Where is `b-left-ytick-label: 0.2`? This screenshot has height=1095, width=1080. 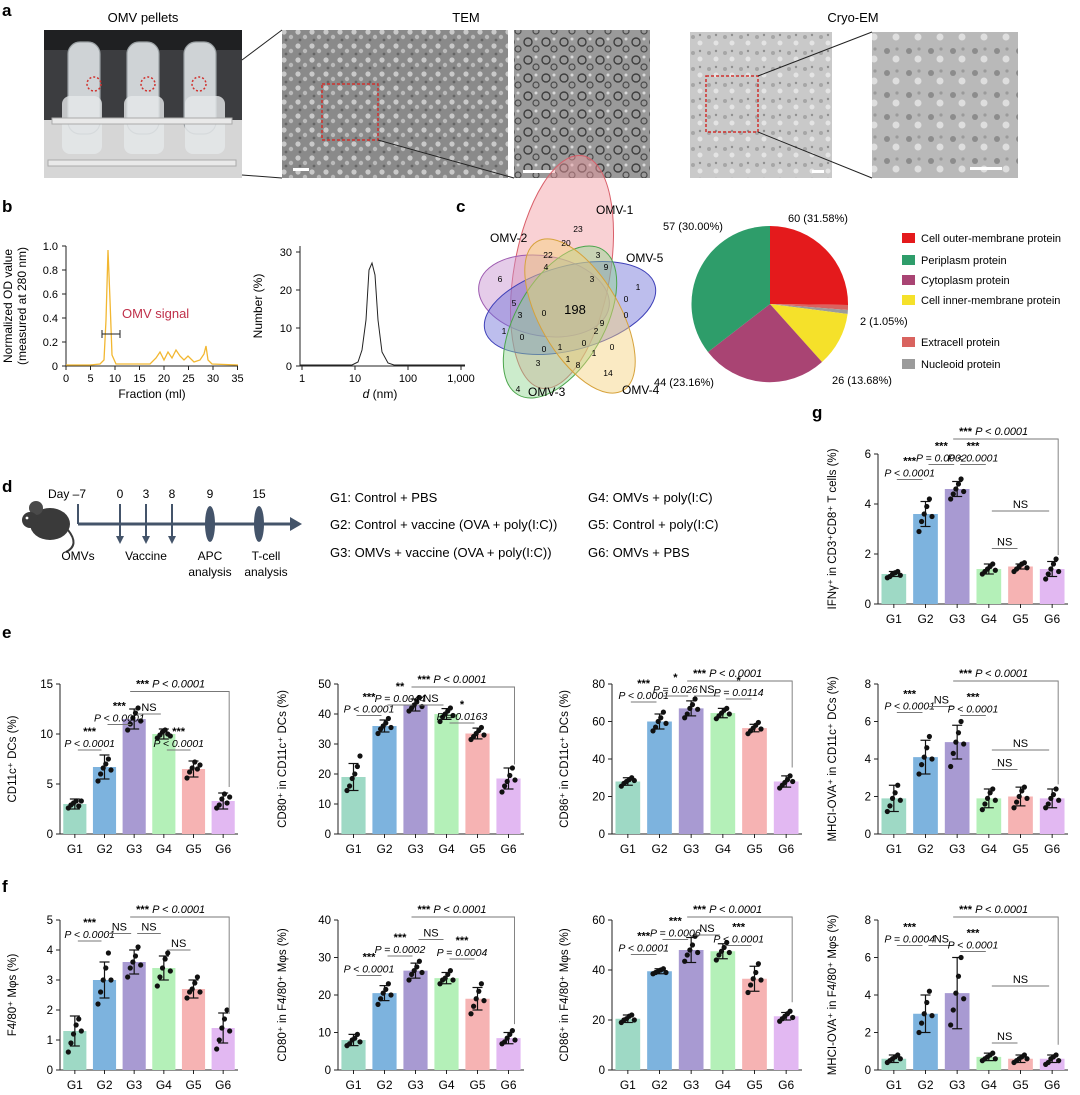 b-left-ytick-label: 0.2 is located at coordinates (50, 343).